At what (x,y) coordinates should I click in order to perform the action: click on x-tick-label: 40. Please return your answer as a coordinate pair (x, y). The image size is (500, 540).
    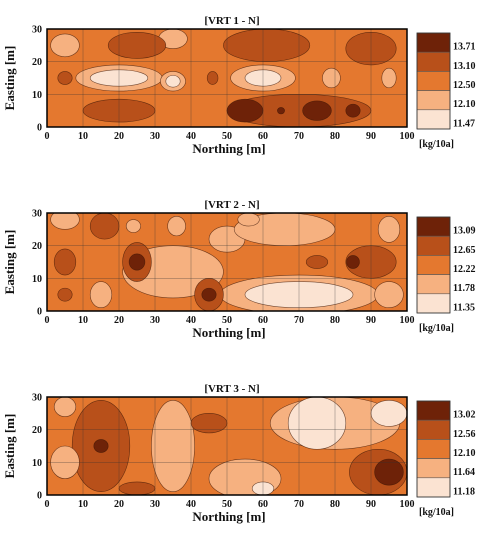
    Looking at the image, I should click on (191, 320).